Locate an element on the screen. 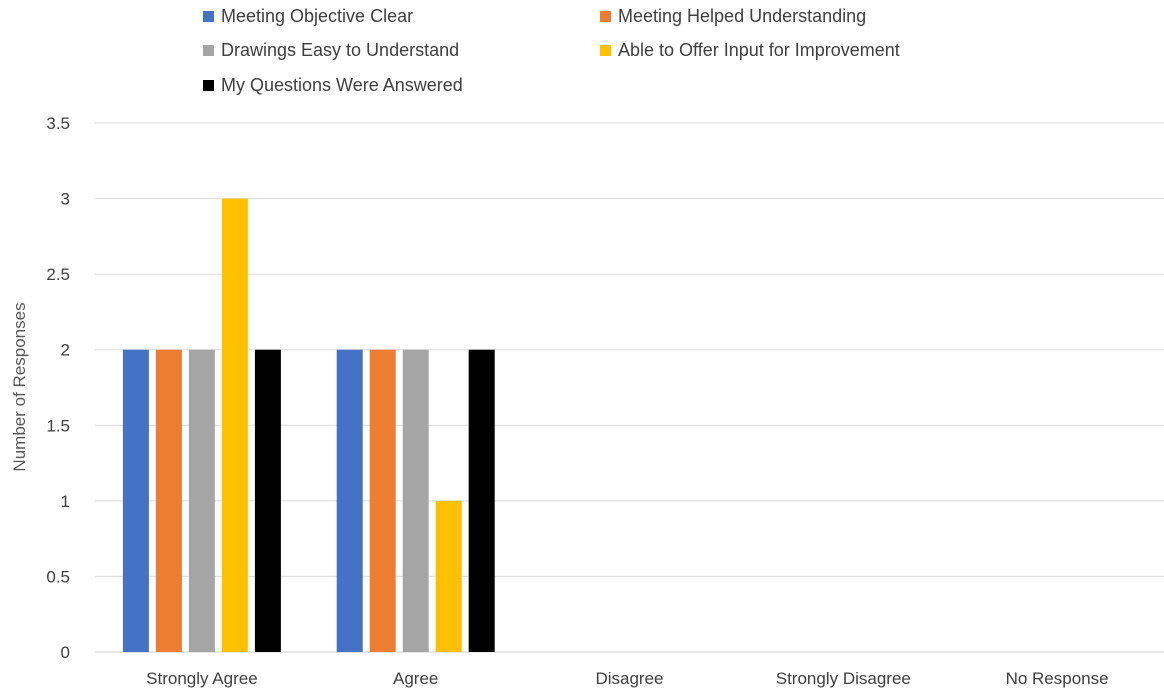 The image size is (1164, 696). legend-label: My Questions Were Answered is located at coordinates (342, 85).